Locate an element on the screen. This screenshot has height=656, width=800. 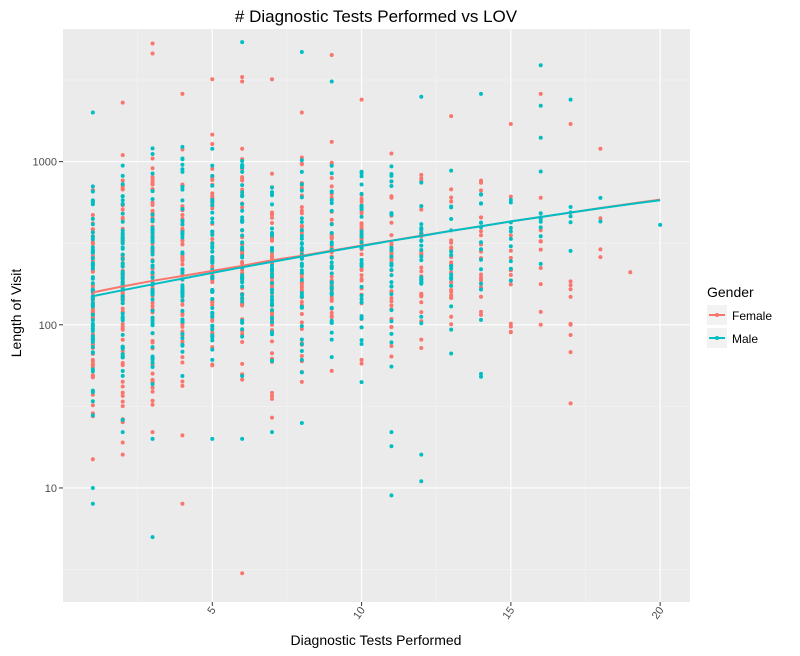
y-tick-label: 100 is located at coordinates (48, 326).